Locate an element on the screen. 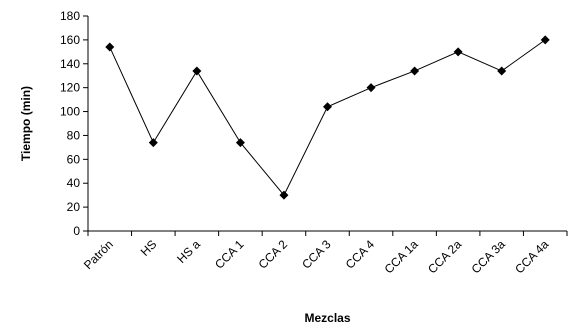 The image size is (571, 329). x-tick-label: HS is located at coordinates (149, 248).